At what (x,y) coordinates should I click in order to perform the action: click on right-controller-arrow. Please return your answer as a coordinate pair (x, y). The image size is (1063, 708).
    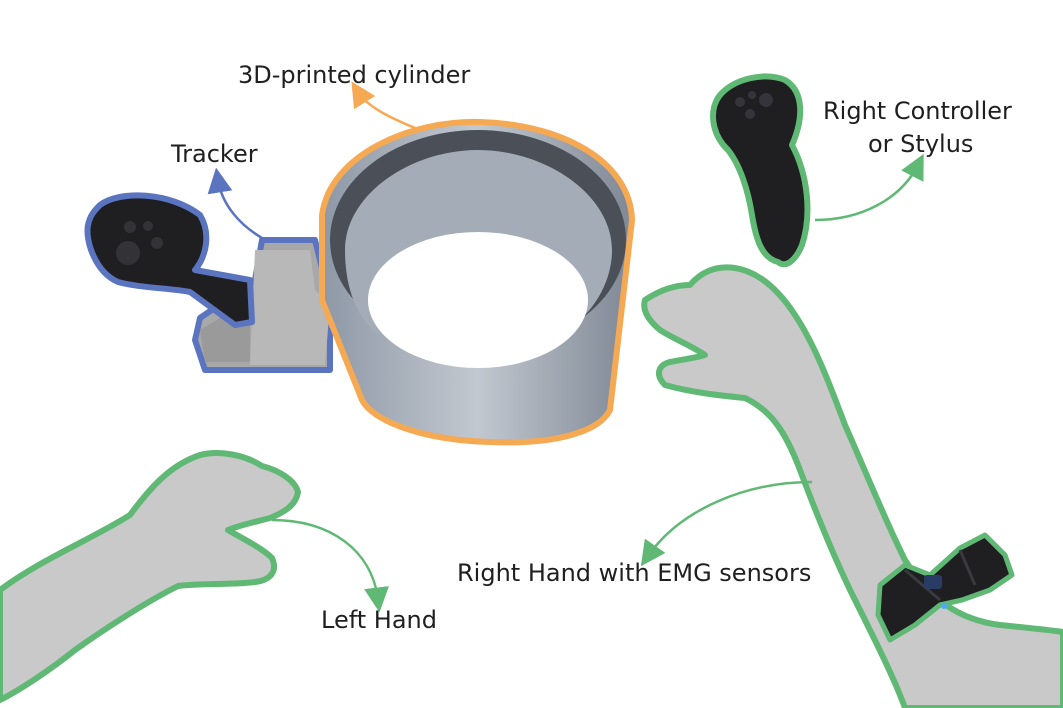
    Looking at the image, I should click on (869, 187).